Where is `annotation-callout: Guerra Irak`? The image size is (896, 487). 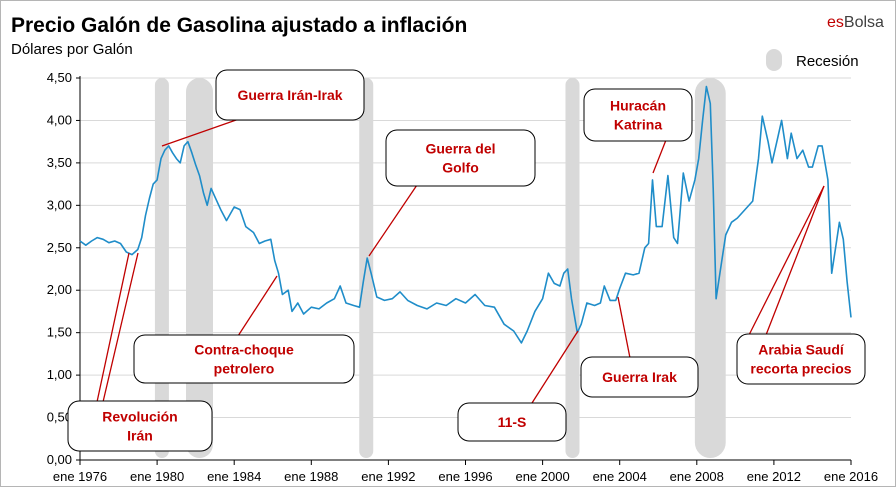
annotation-callout: Guerra Irak is located at coordinates (639, 347).